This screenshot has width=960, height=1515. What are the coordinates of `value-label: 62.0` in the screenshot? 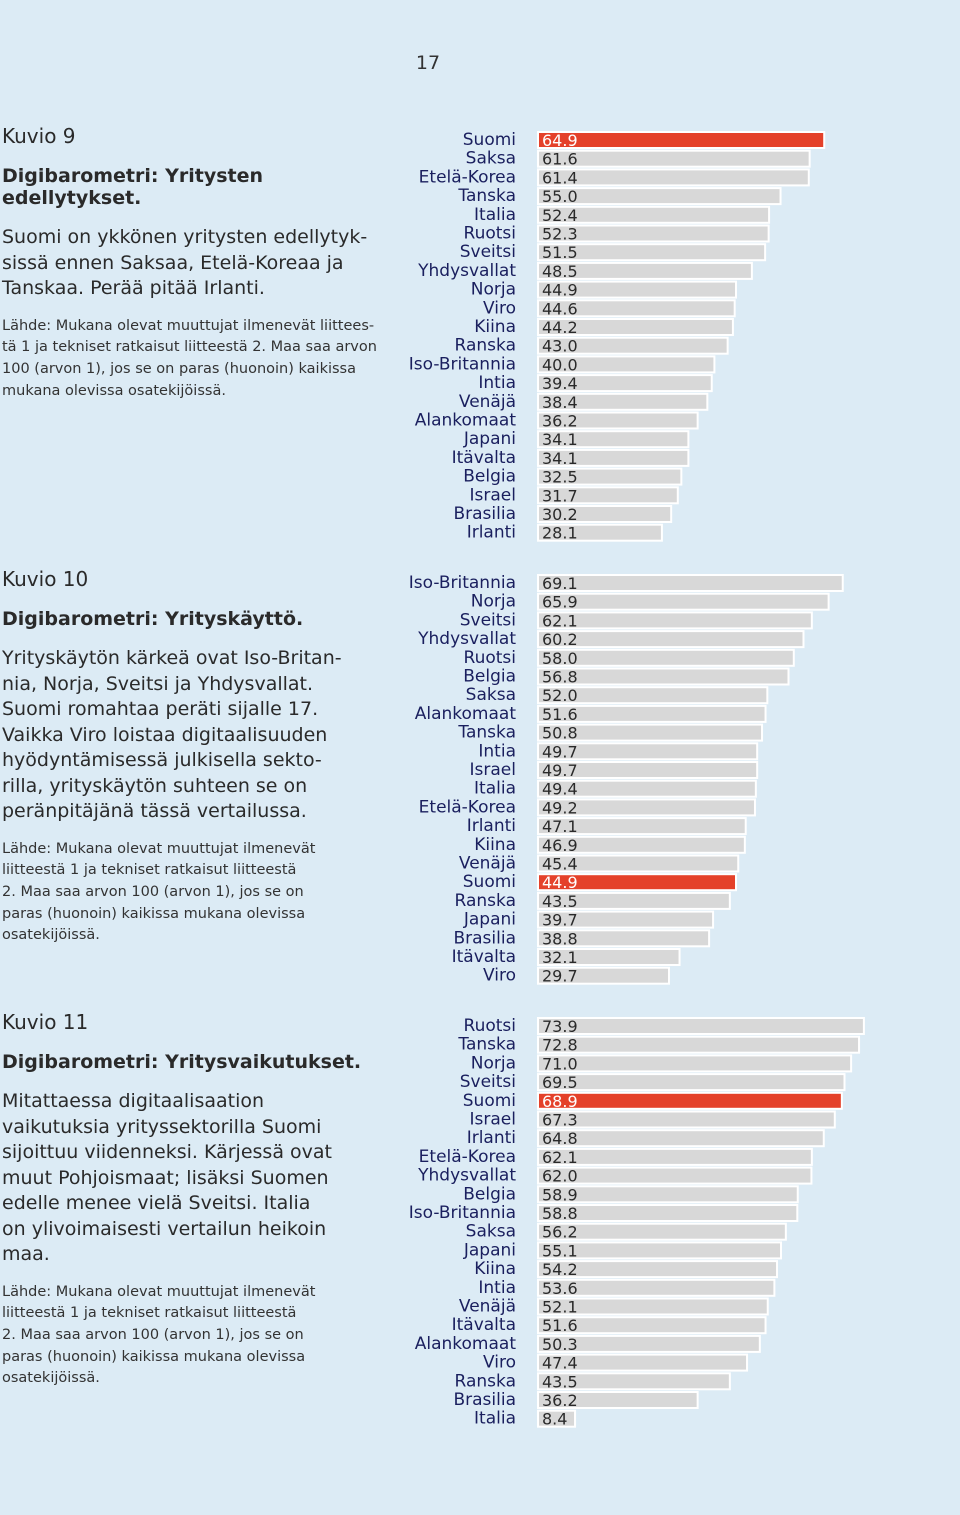 It's located at (560, 1176).